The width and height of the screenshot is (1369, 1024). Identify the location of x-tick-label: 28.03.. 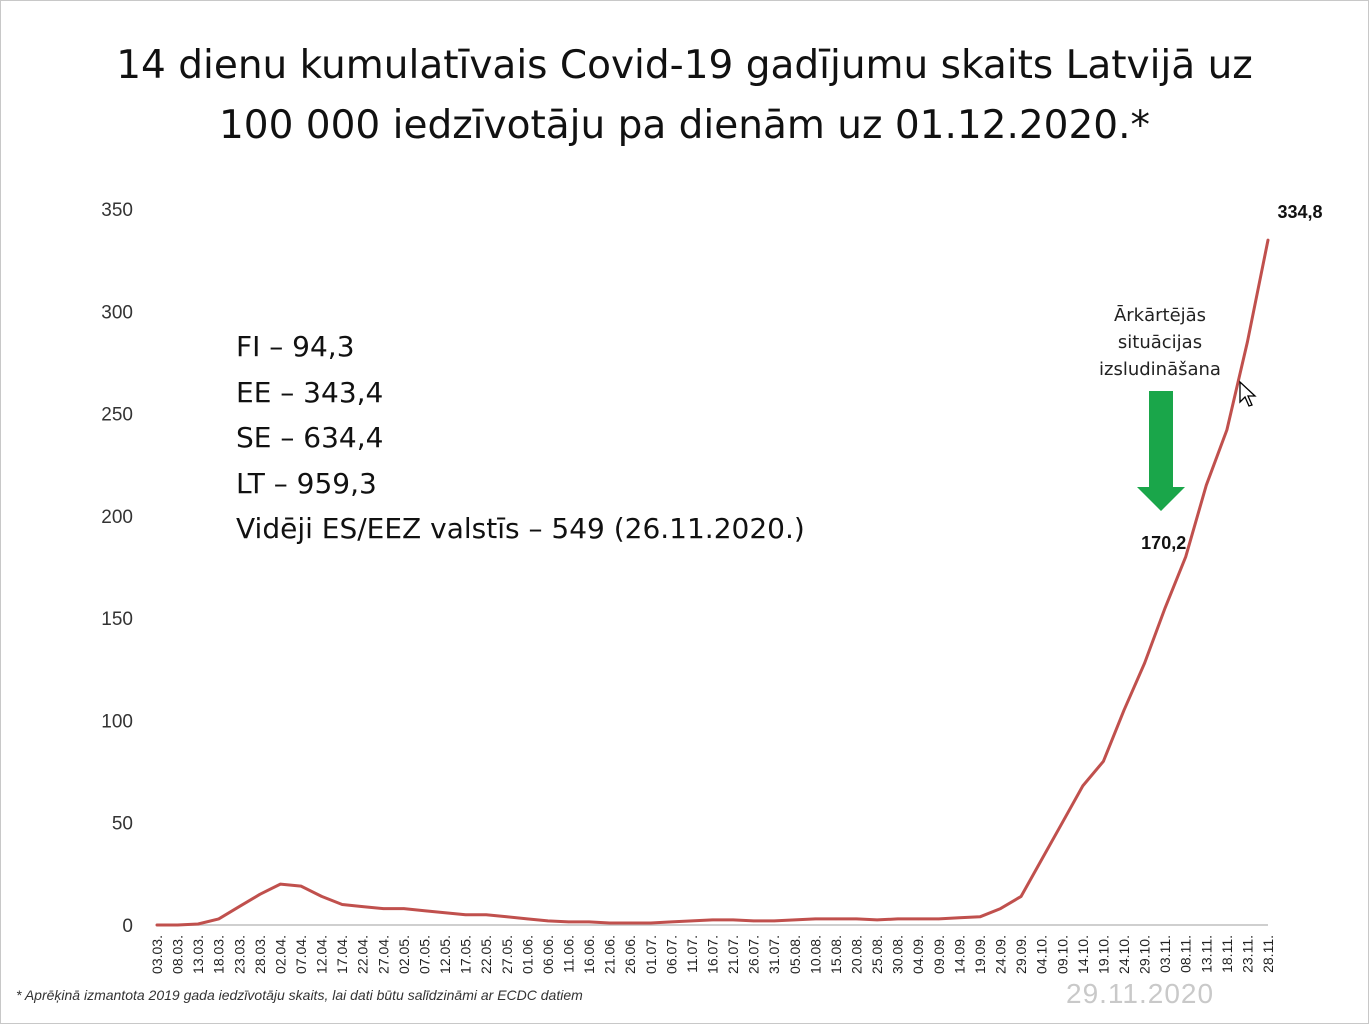
(260, 954).